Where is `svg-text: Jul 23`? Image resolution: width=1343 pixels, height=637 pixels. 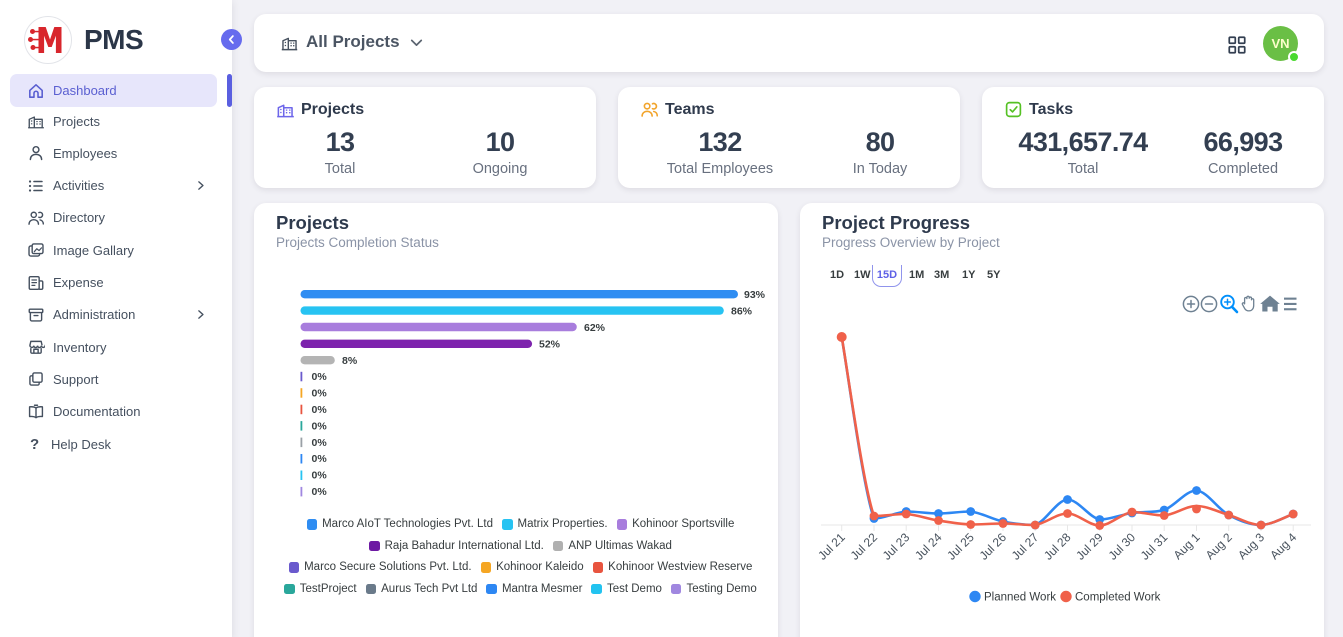
svg-text: Jul 23 is located at coordinates (896, 546).